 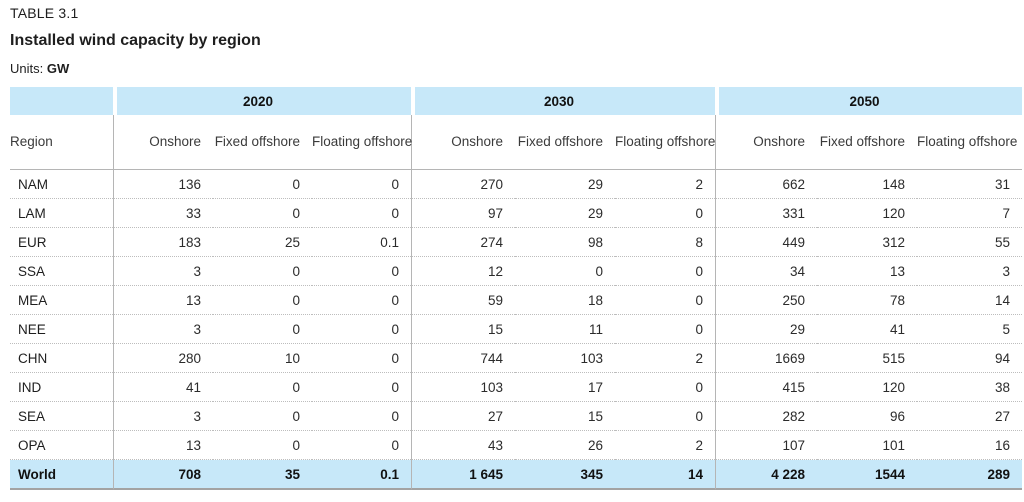 I want to click on column-header-onshore-2020: Onshore, so click(x=163, y=142).